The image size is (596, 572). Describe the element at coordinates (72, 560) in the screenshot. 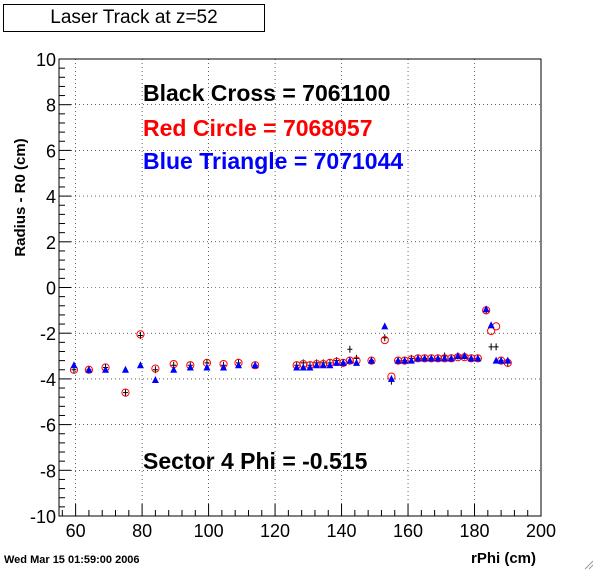

I see `timestamp: Wed Mar 15 01:59:00 2006` at that location.